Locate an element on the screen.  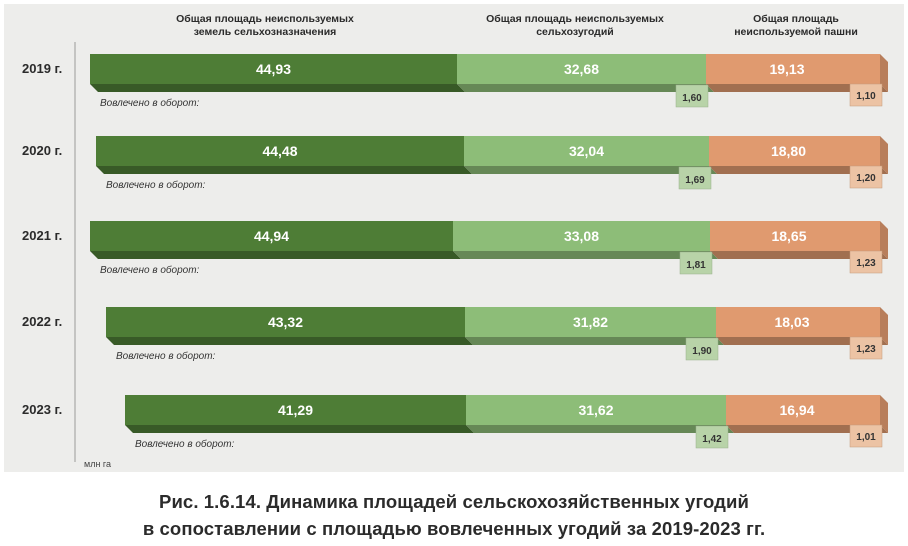
involved-label-4: Вовлечено в оборот: is located at coordinates (166, 356).